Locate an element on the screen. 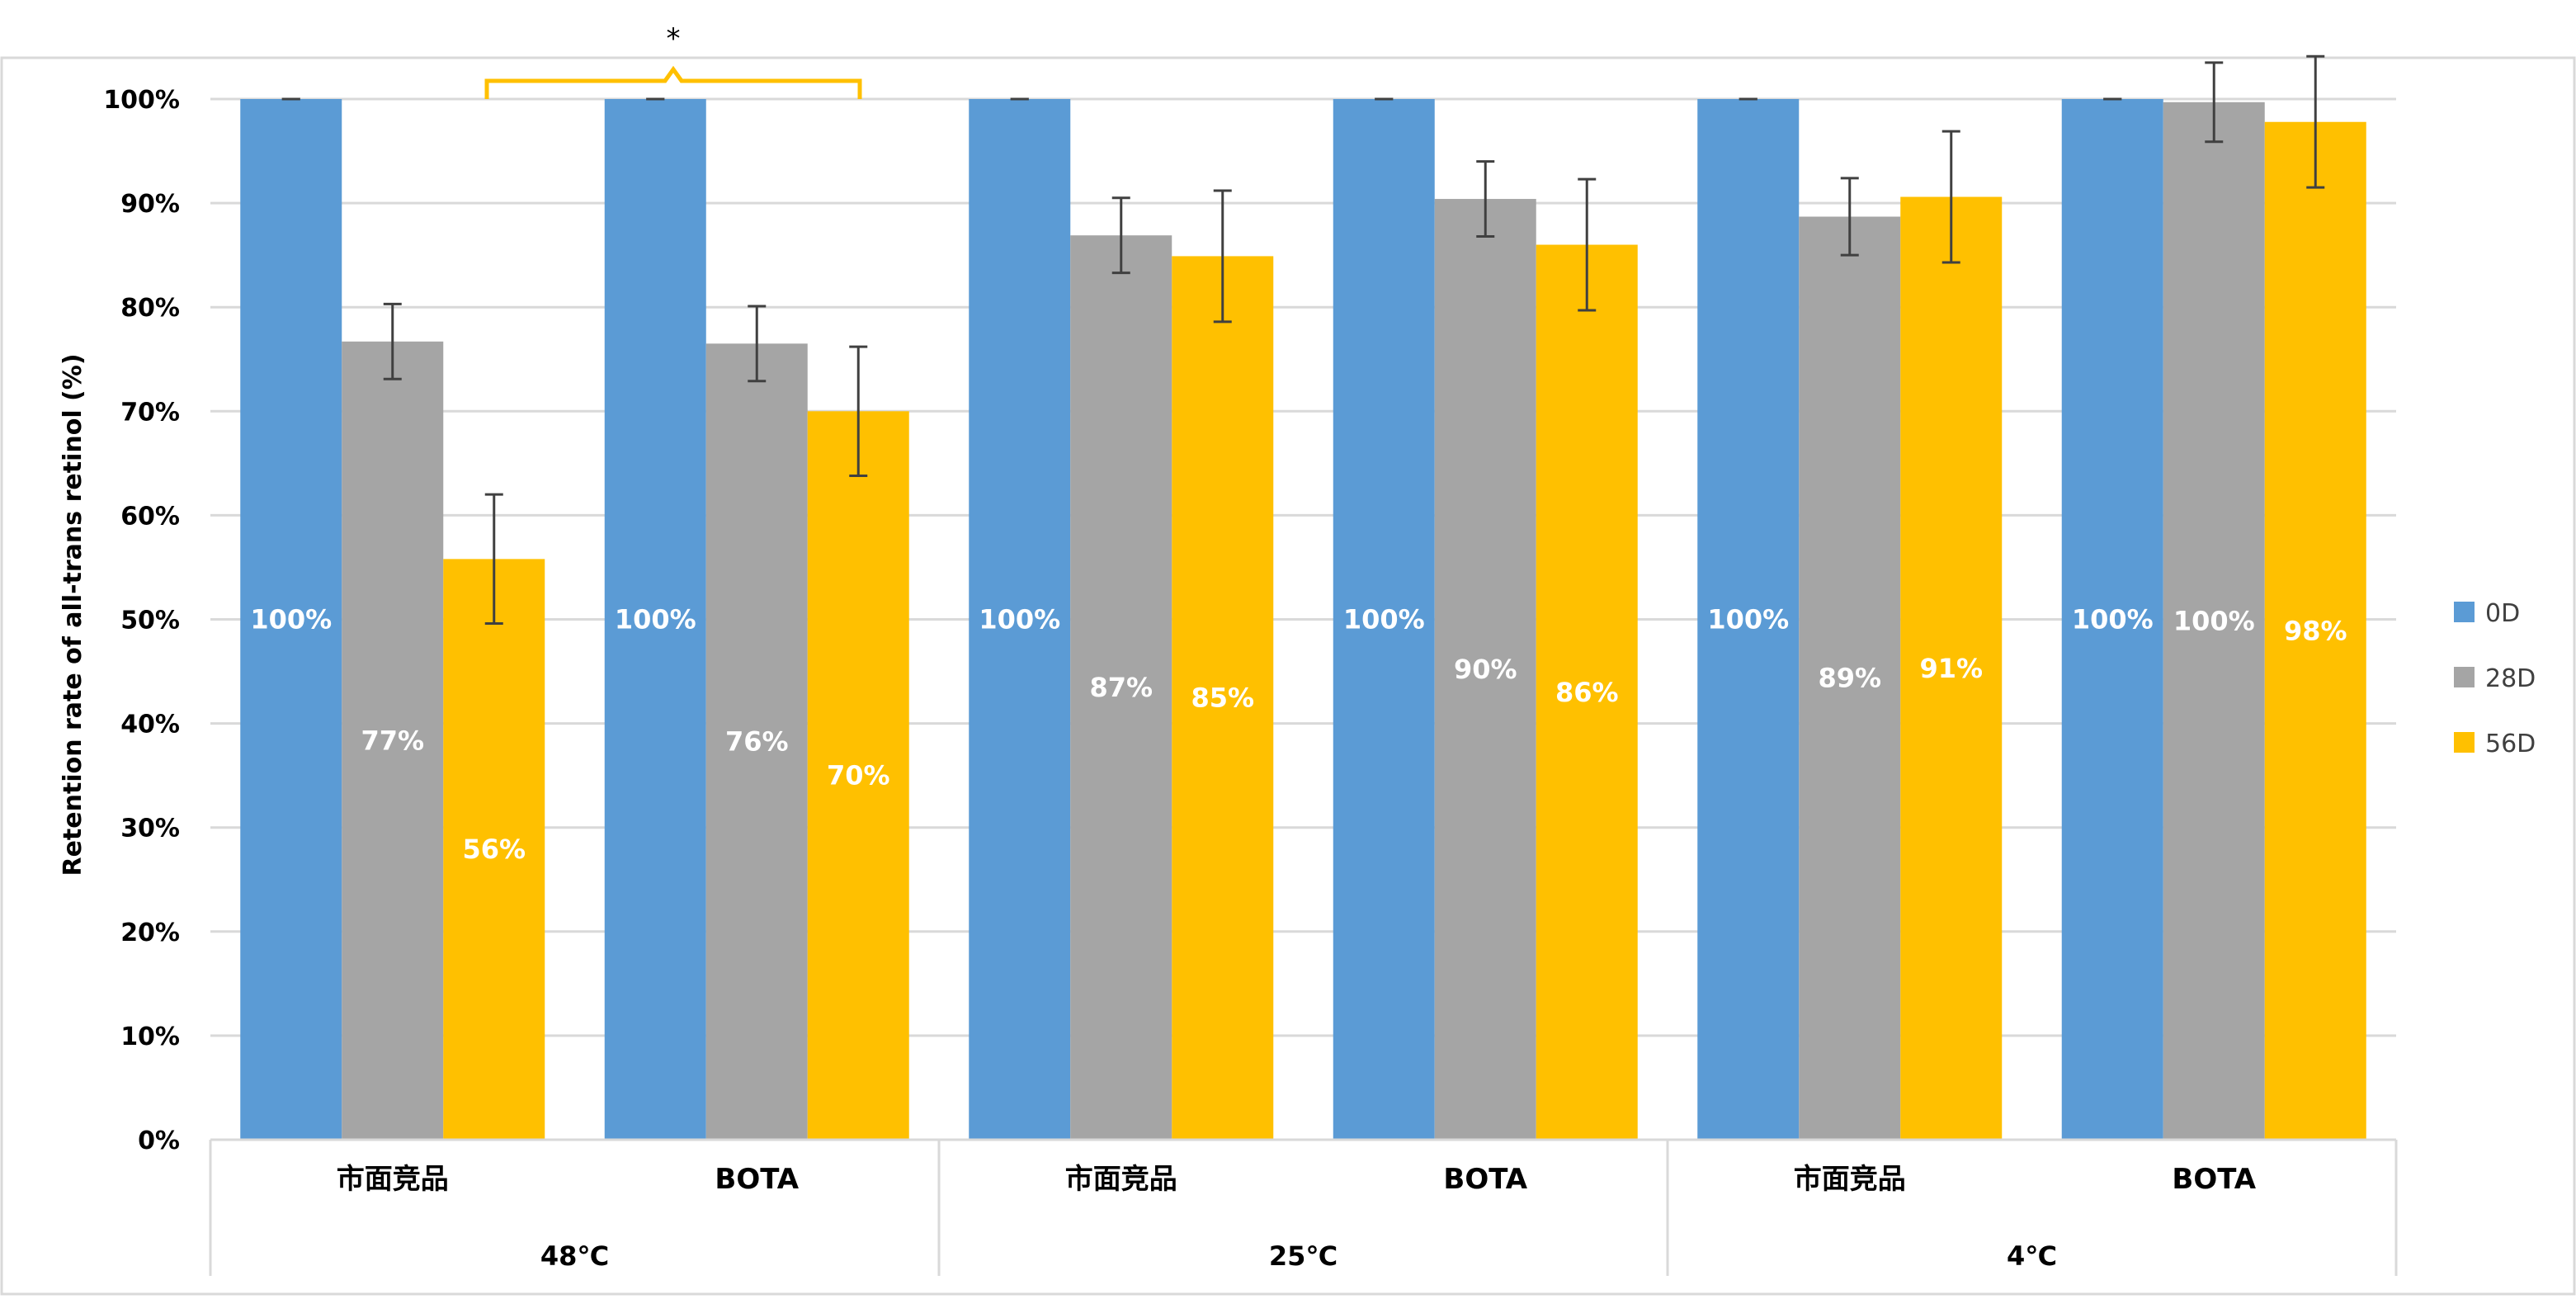 The height and width of the screenshot is (1299, 2576). y-tick-label: 30% is located at coordinates (150, 829).